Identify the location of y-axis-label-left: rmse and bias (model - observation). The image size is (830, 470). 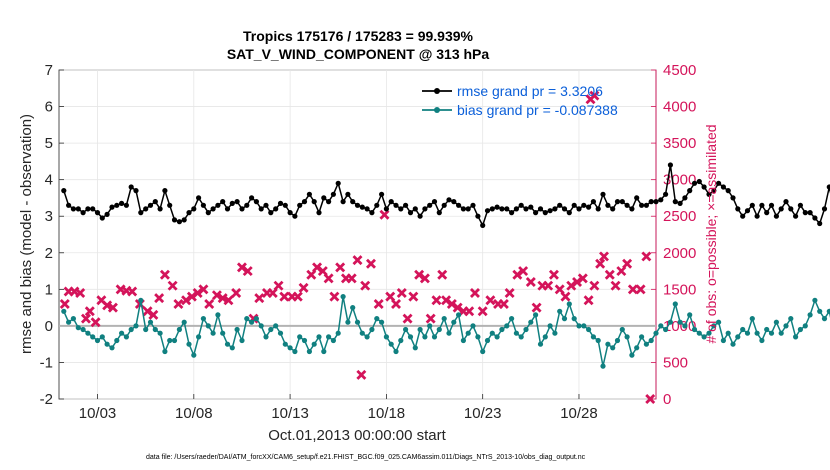
(26, 234).